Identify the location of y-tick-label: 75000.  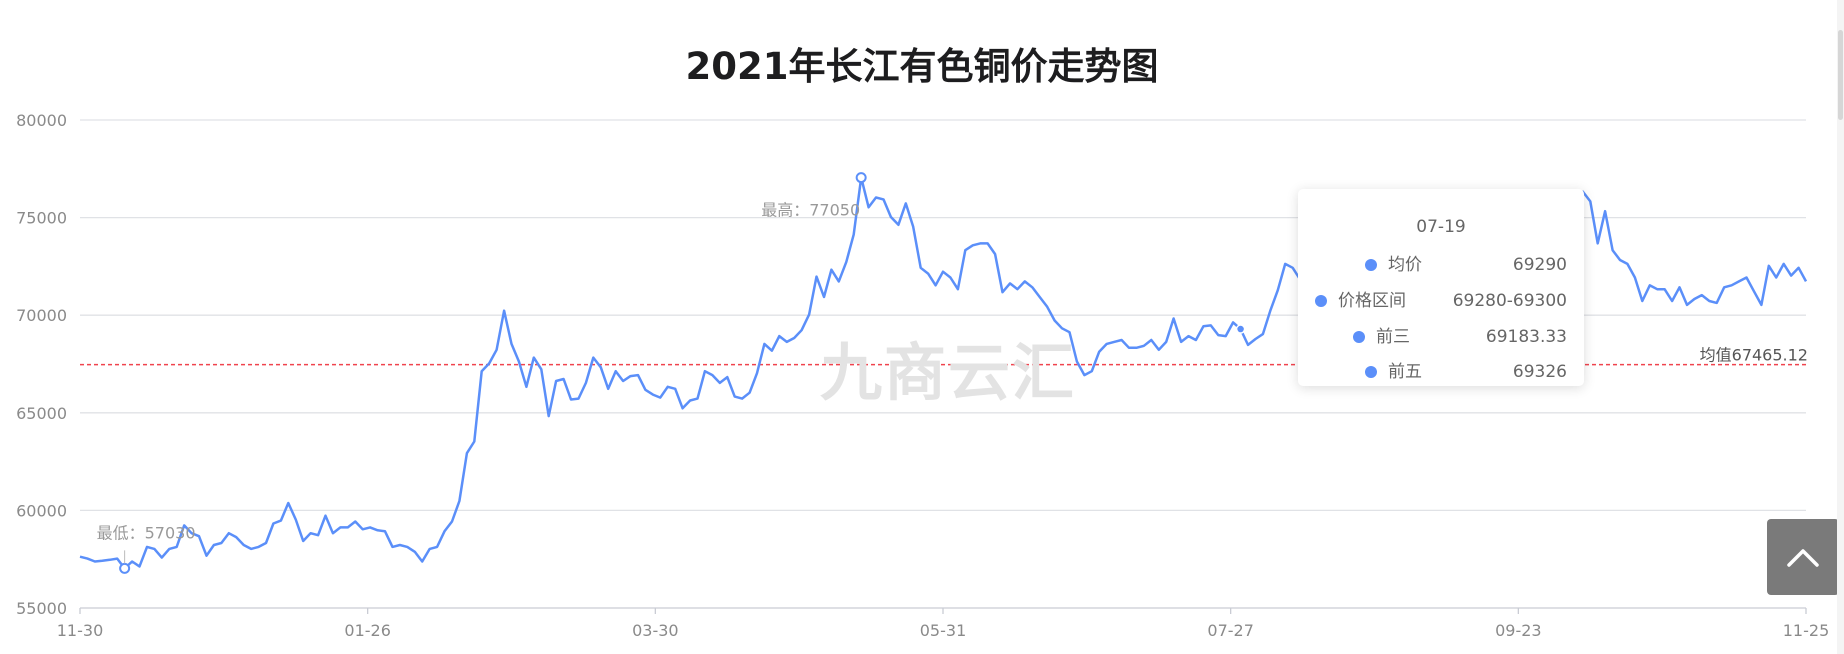
(41, 218).